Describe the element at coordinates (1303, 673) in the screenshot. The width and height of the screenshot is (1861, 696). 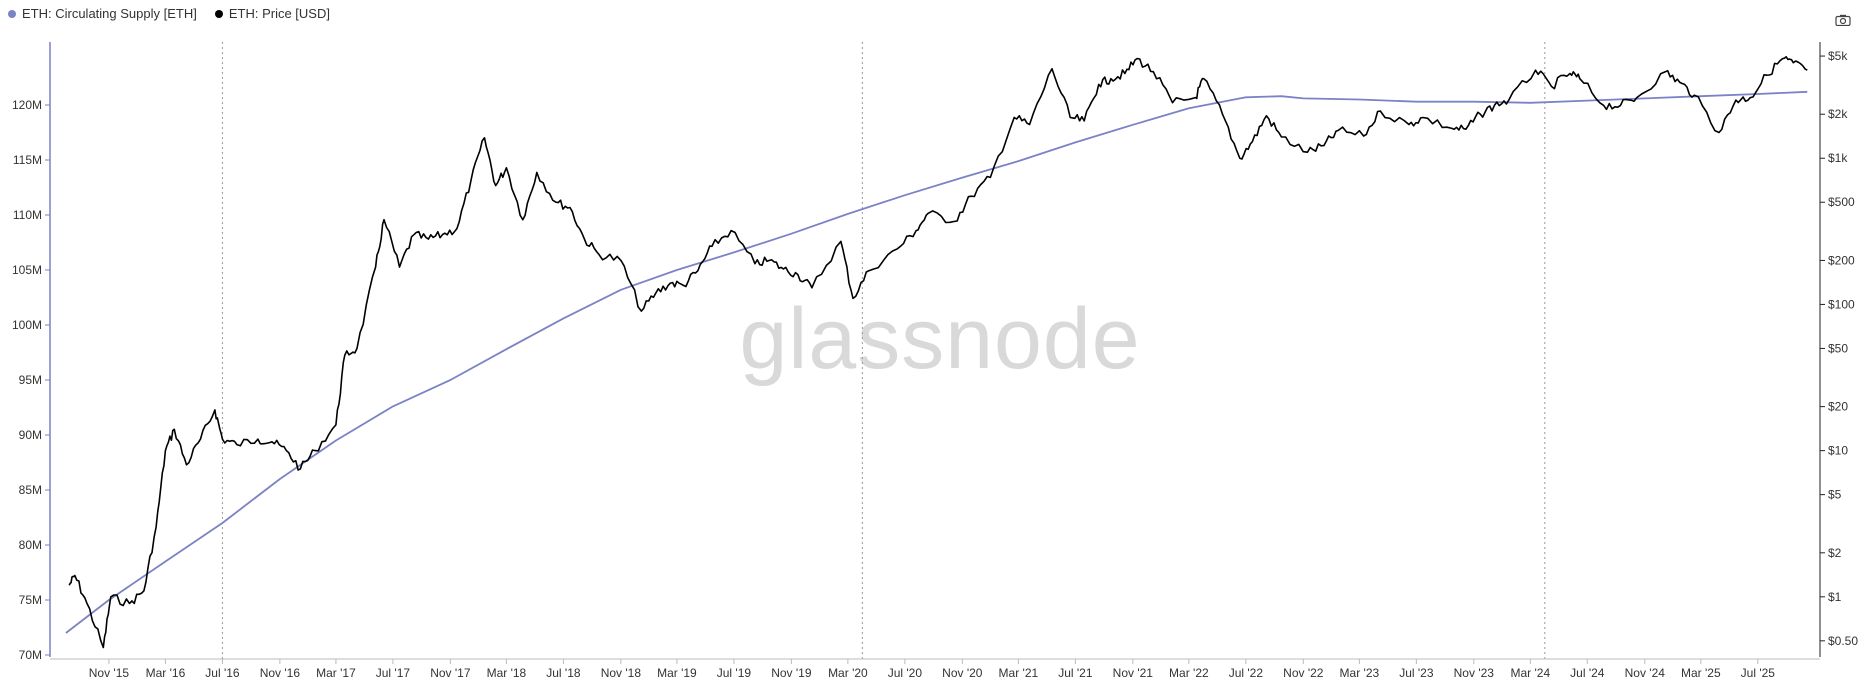
I see `x-tick-label: Nov '22` at that location.